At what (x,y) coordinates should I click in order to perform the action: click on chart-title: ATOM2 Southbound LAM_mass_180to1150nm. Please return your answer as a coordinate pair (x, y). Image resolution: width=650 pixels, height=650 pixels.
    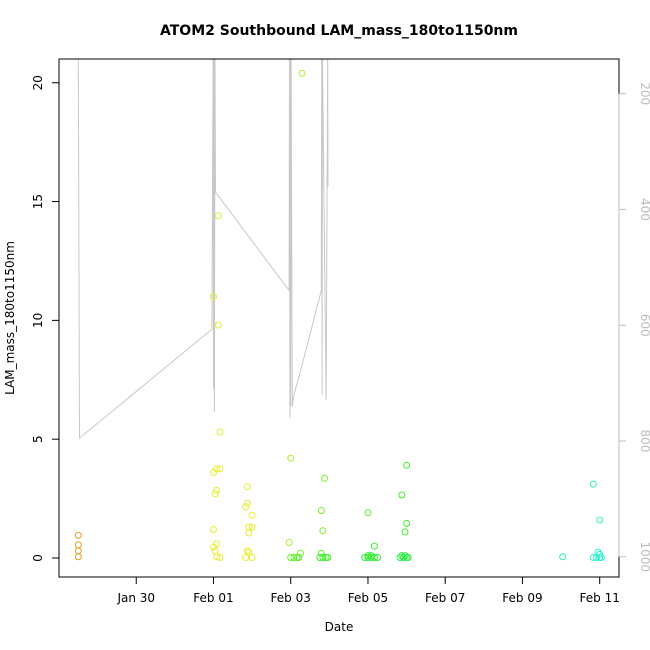
    Looking at the image, I should click on (339, 31).